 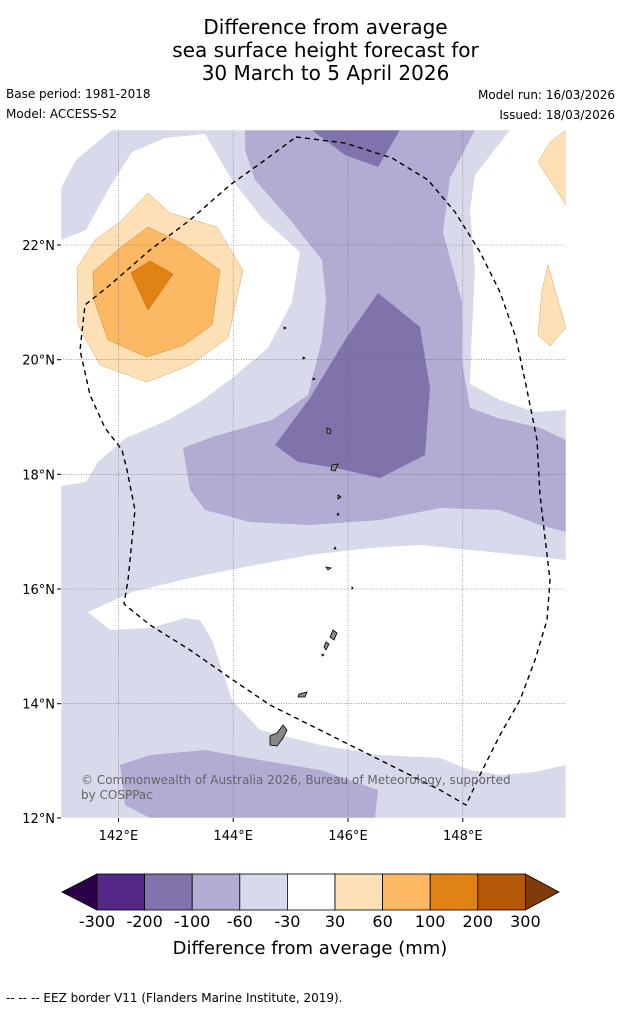 I want to click on model-label: Model: ACCESS-S2, so click(x=62, y=114).